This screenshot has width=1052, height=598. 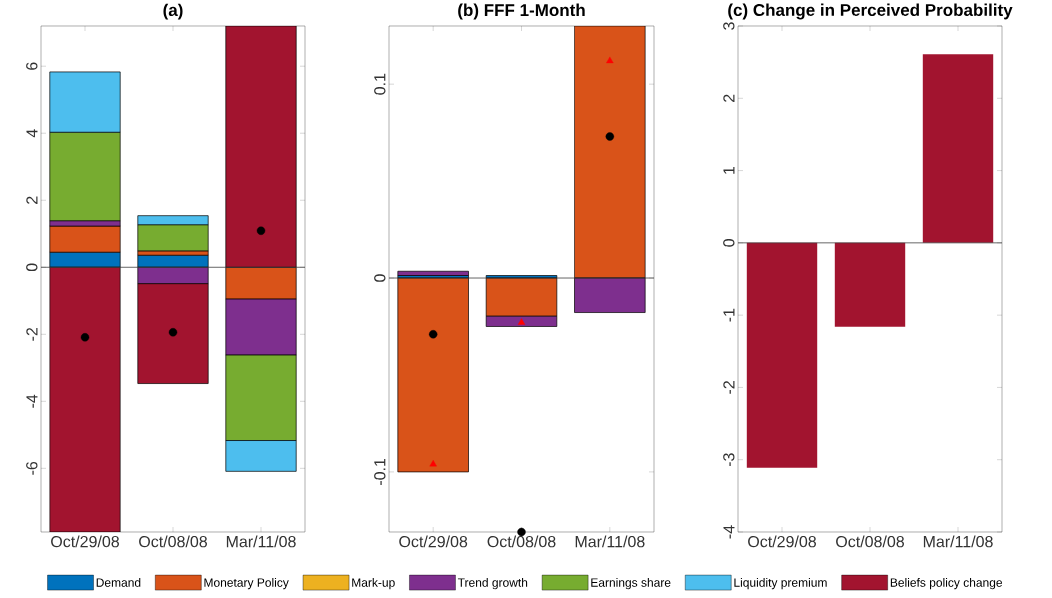 I want to click on chart-title: (b) FFF 1-Month, so click(x=521, y=11).